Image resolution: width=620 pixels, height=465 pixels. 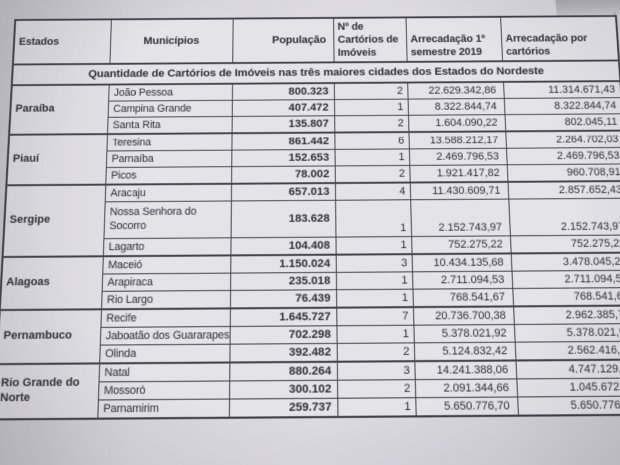 What do you see at coordinates (371, 141) in the screenshot?
I see `offices-cell: 6` at bounding box center [371, 141].